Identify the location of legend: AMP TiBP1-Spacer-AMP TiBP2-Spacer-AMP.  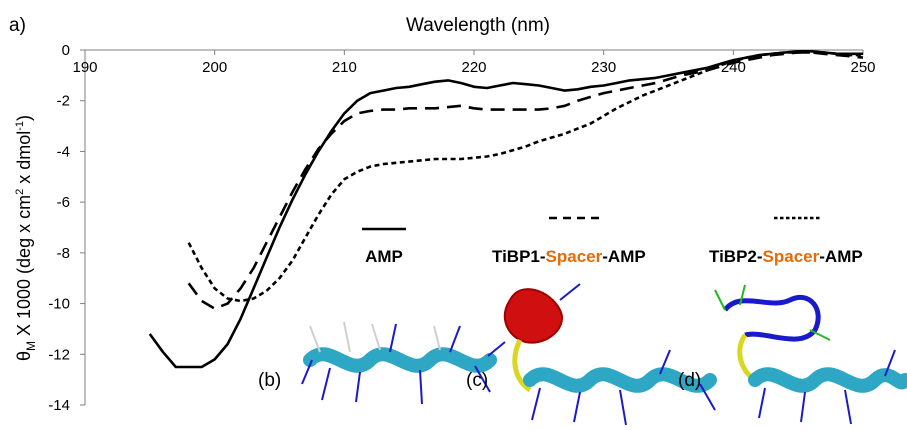
(612, 241).